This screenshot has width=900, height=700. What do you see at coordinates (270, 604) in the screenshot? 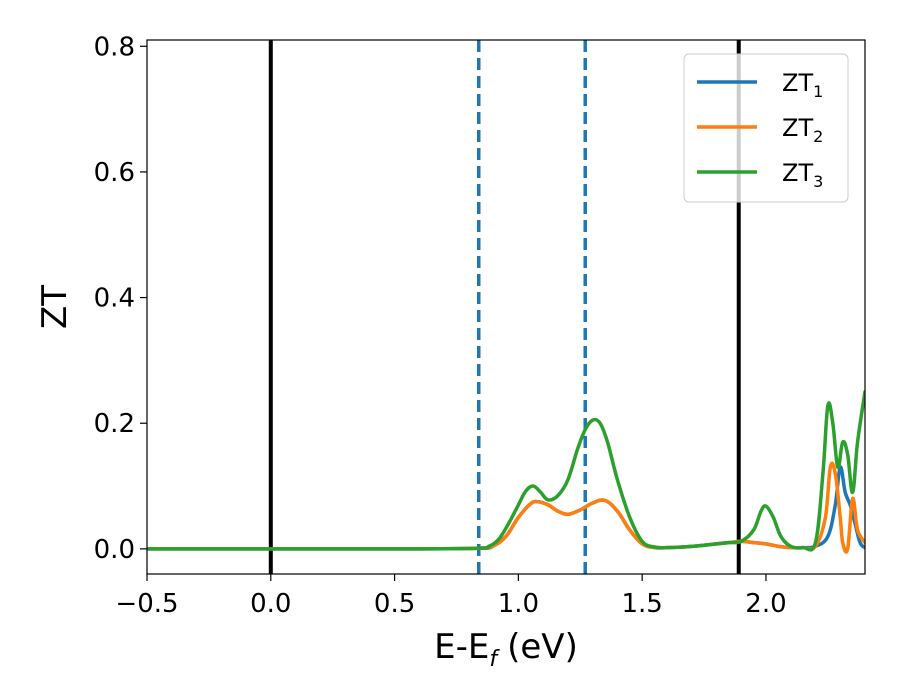
I see `x-tick-label: 0.0` at bounding box center [270, 604].